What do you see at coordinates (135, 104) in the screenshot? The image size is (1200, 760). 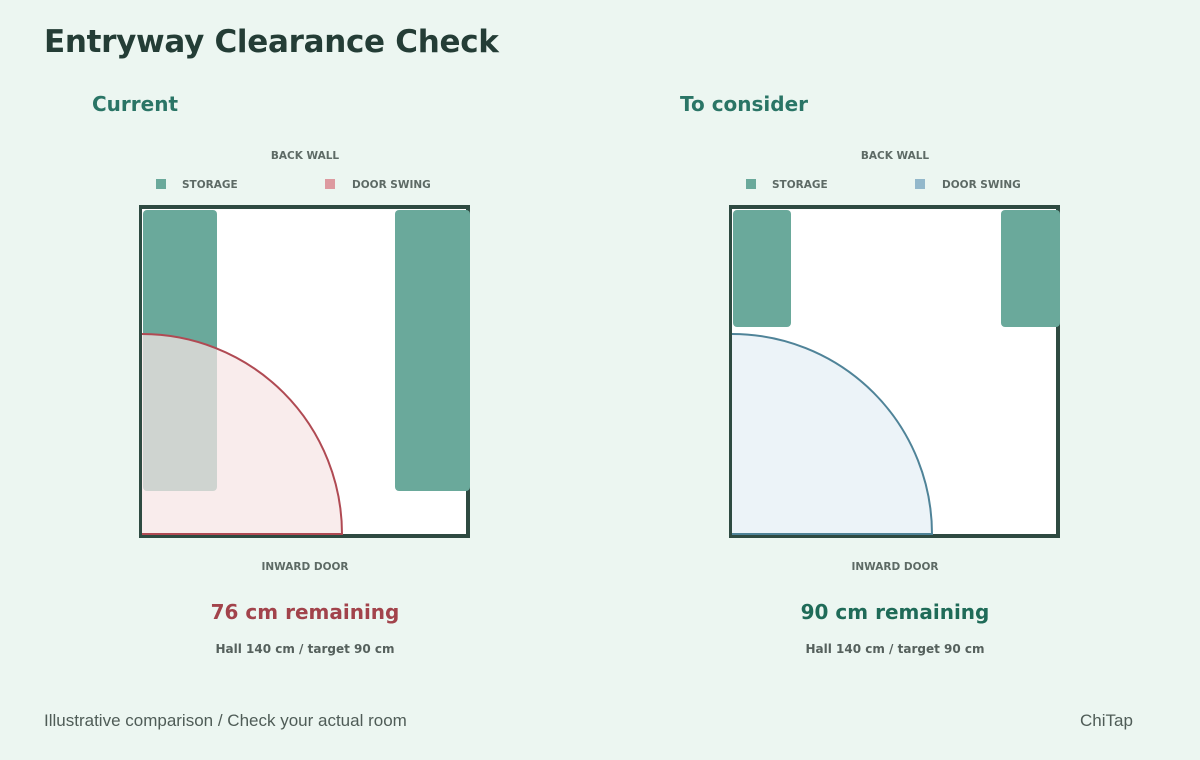 I see `panel-heading: Current` at bounding box center [135, 104].